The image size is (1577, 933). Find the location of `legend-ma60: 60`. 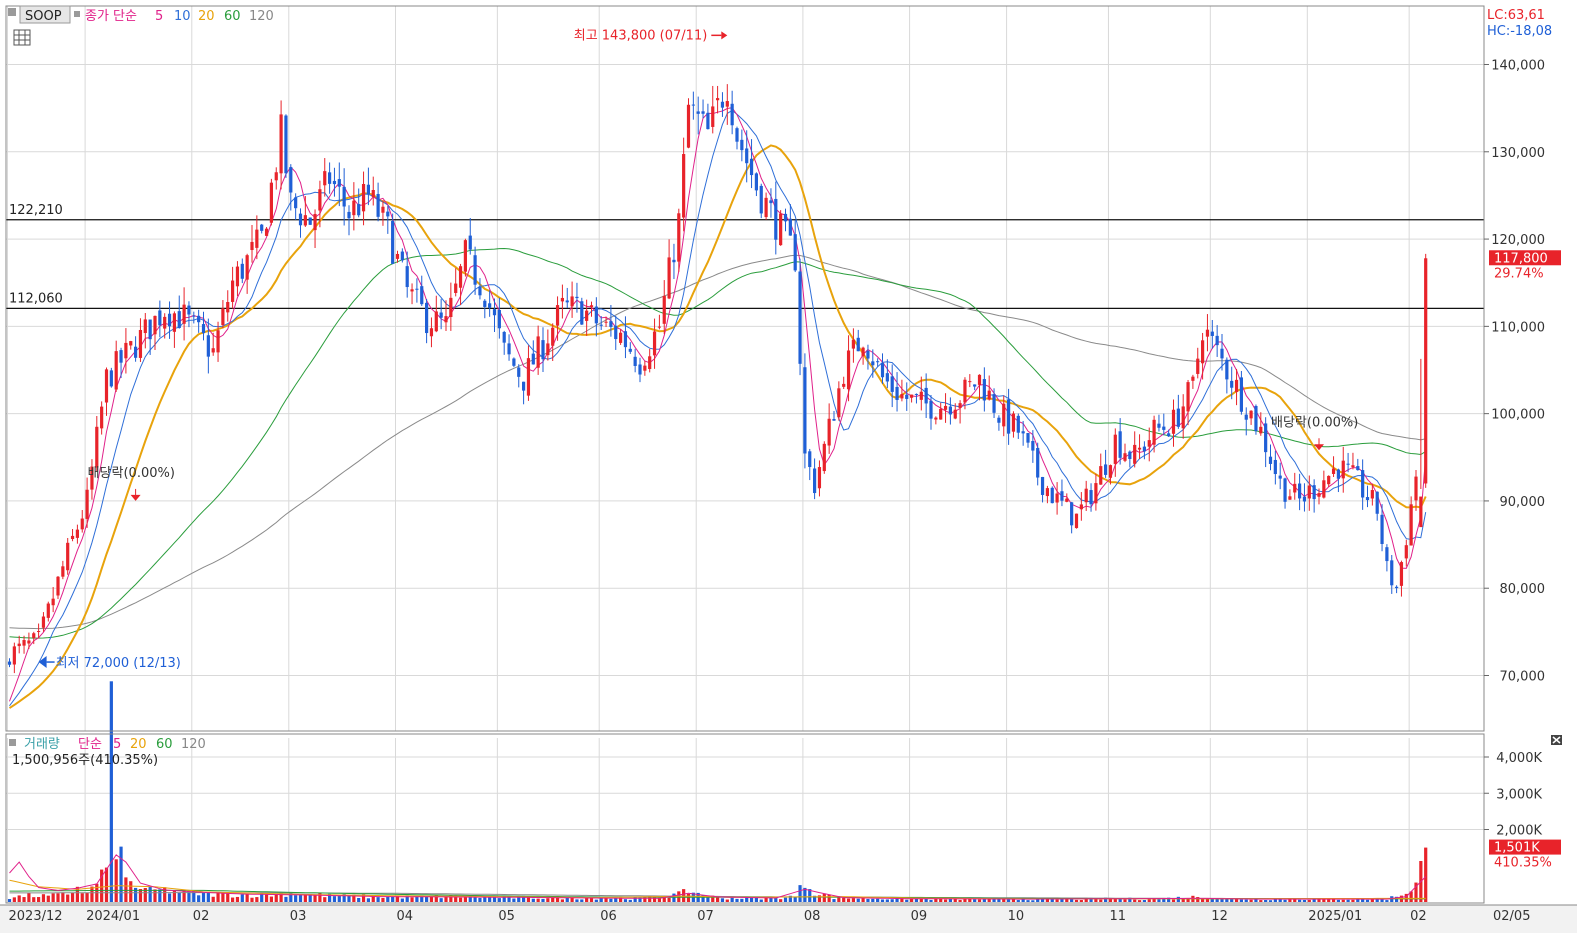

legend-ma60: 60 is located at coordinates (232, 16).